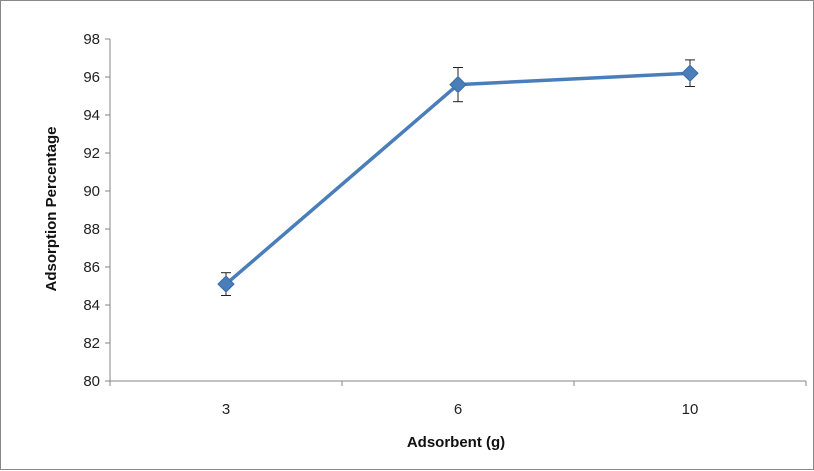  Describe the element at coordinates (91, 305) in the screenshot. I see `y-tick-label: 84` at that location.